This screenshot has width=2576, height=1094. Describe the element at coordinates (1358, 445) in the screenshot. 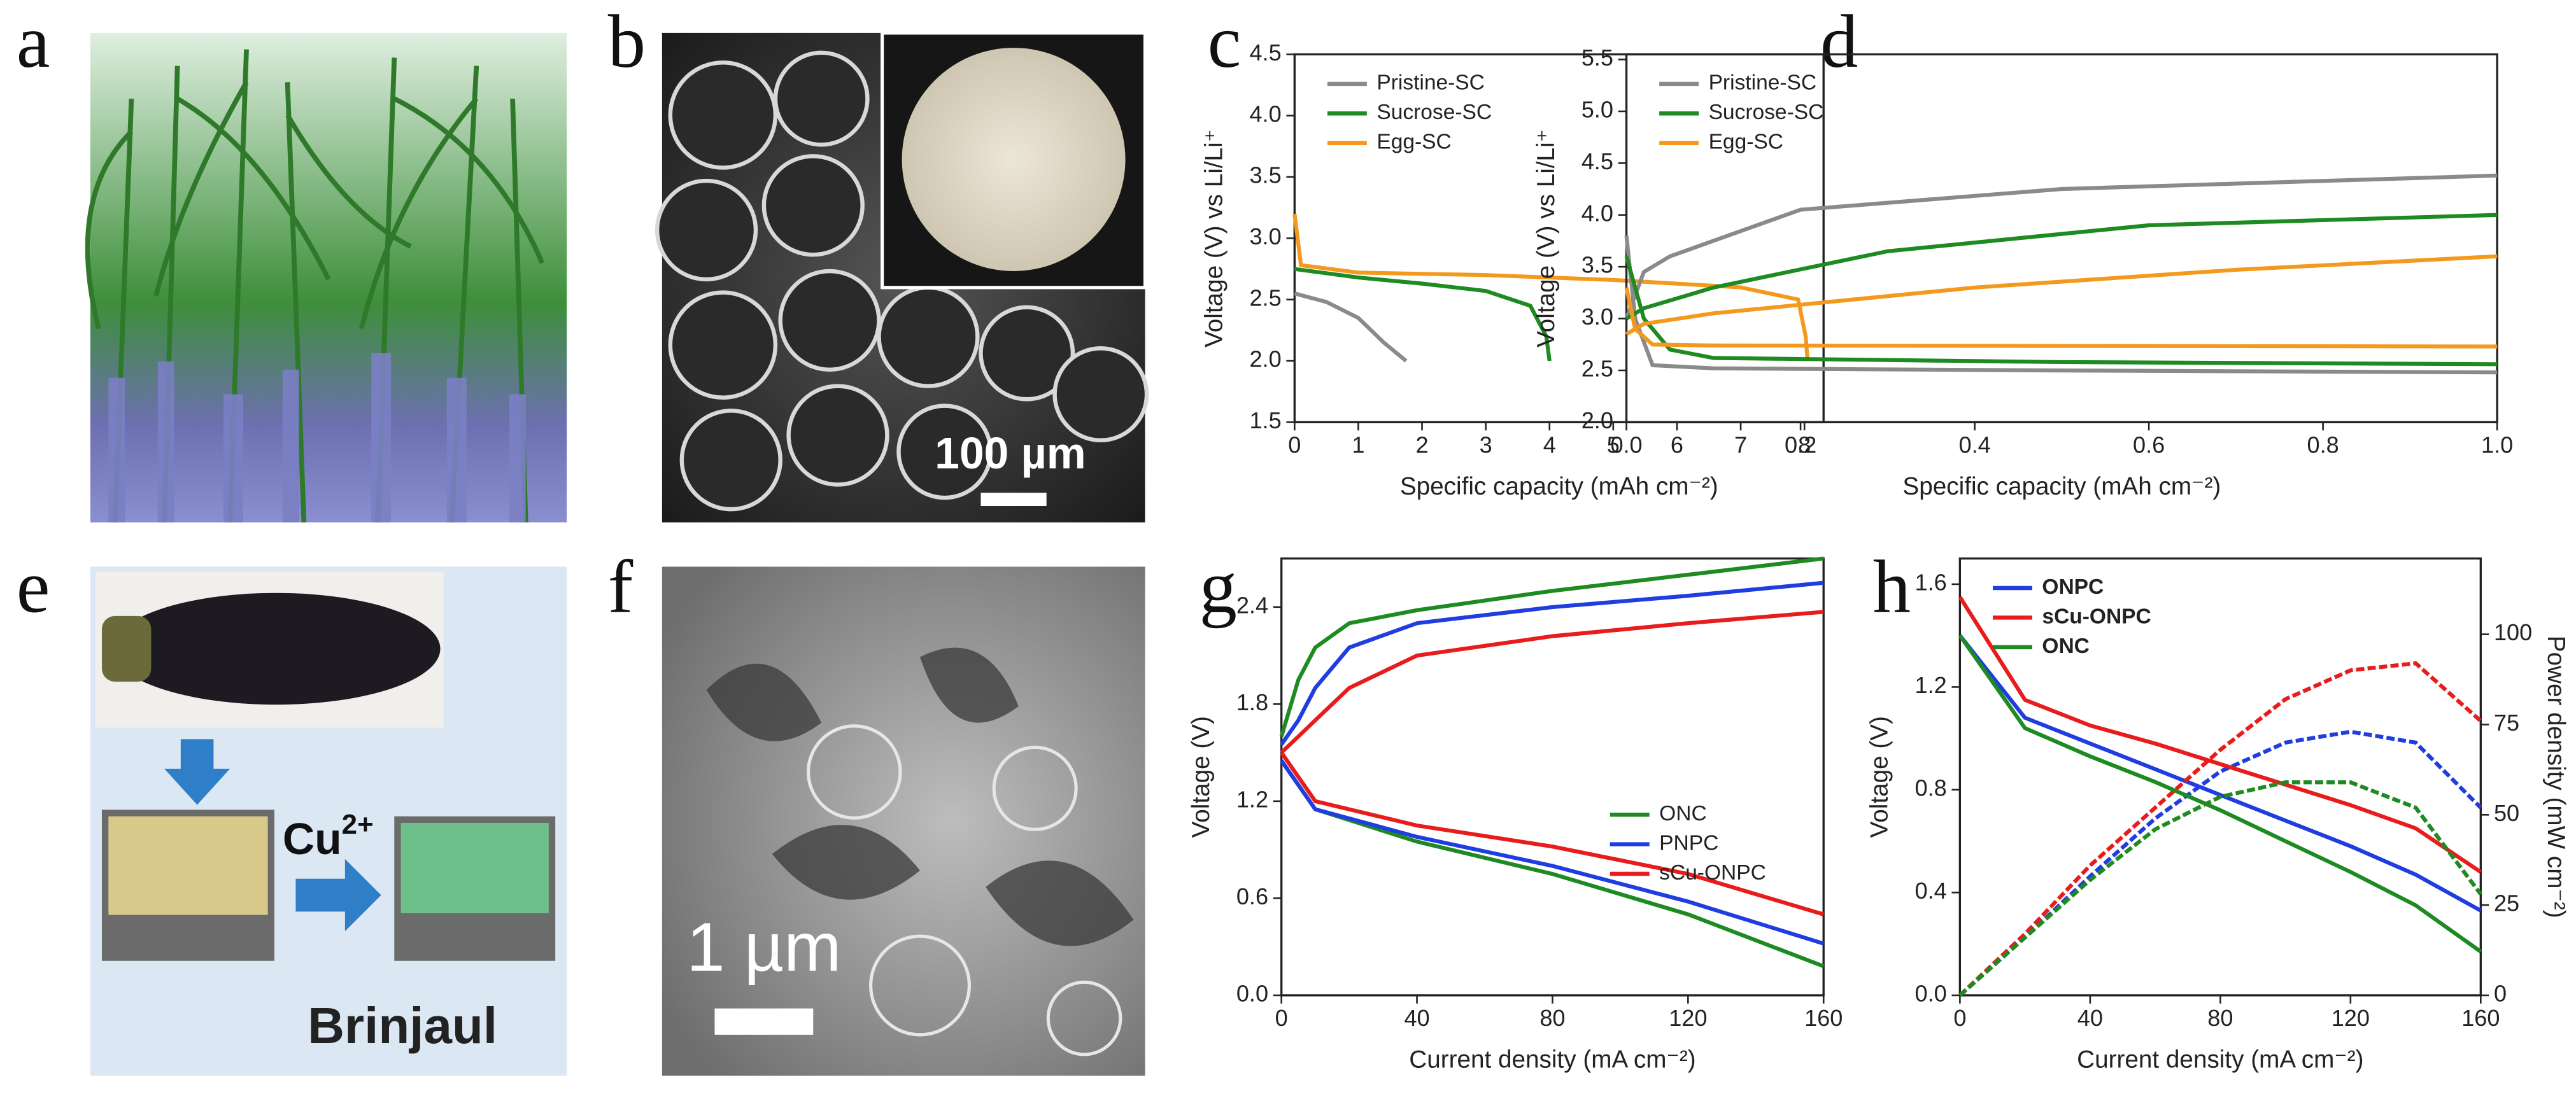

I see `x-tick-label: 1` at that location.